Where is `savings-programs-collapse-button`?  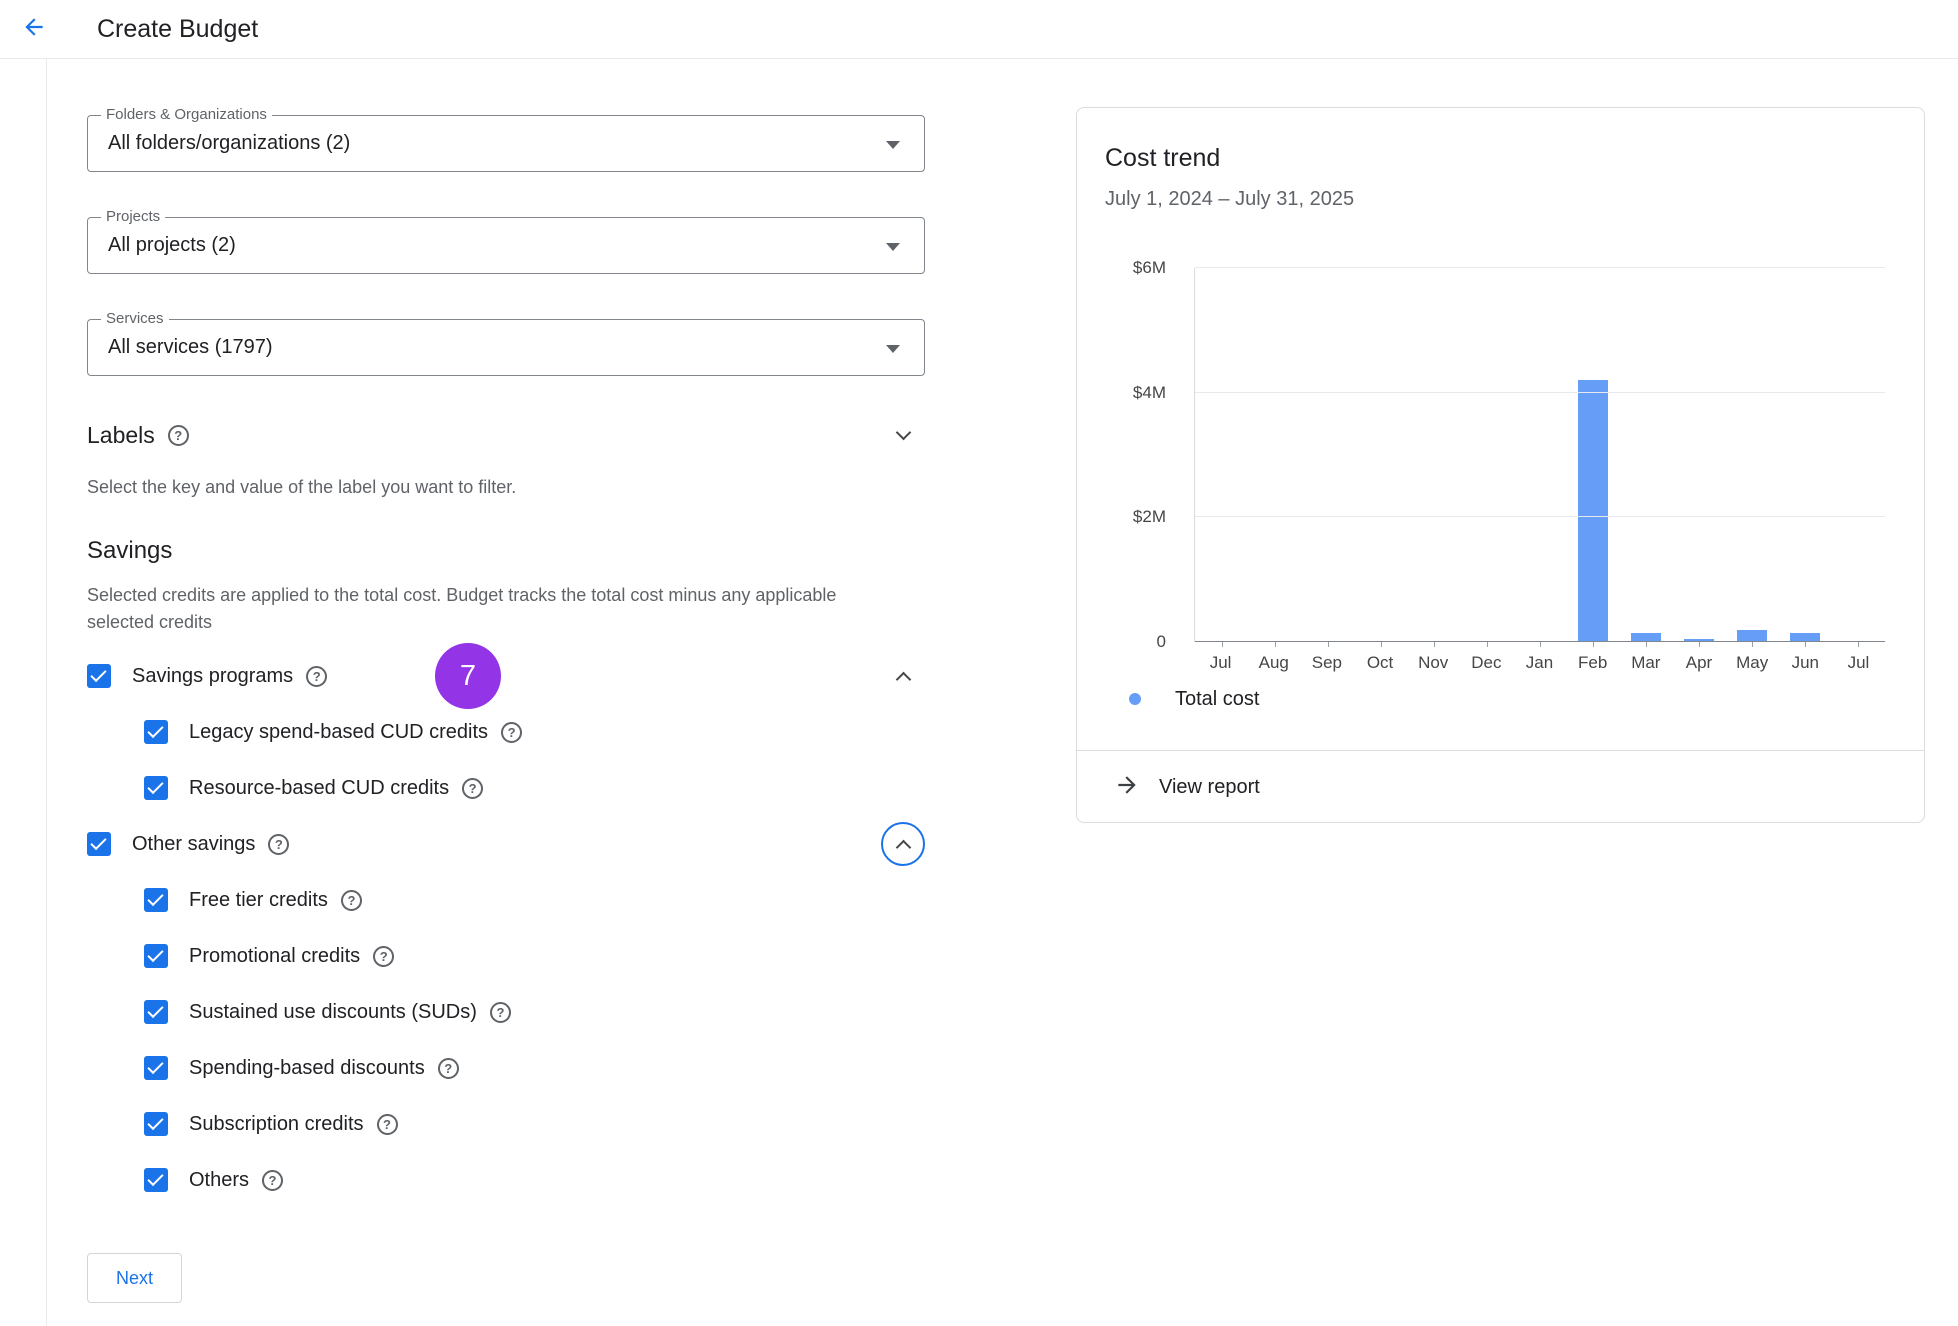
savings-programs-collapse-button is located at coordinates (903, 676).